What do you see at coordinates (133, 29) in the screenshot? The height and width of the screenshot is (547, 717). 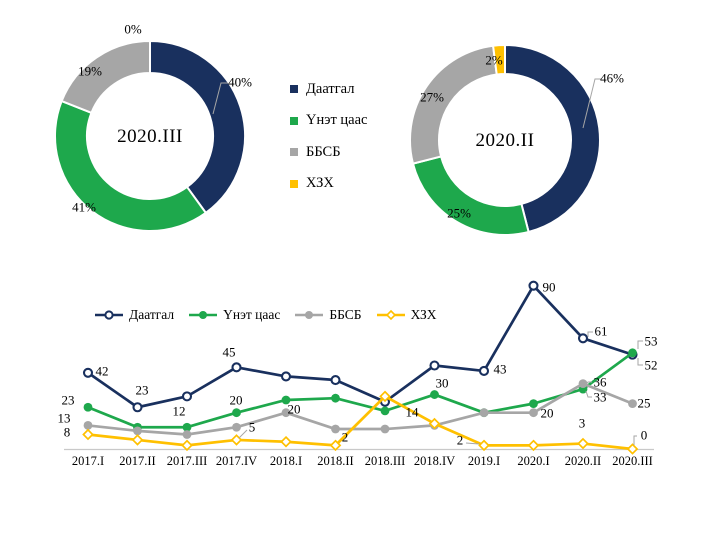 I see `svg-text: 0%` at bounding box center [133, 29].